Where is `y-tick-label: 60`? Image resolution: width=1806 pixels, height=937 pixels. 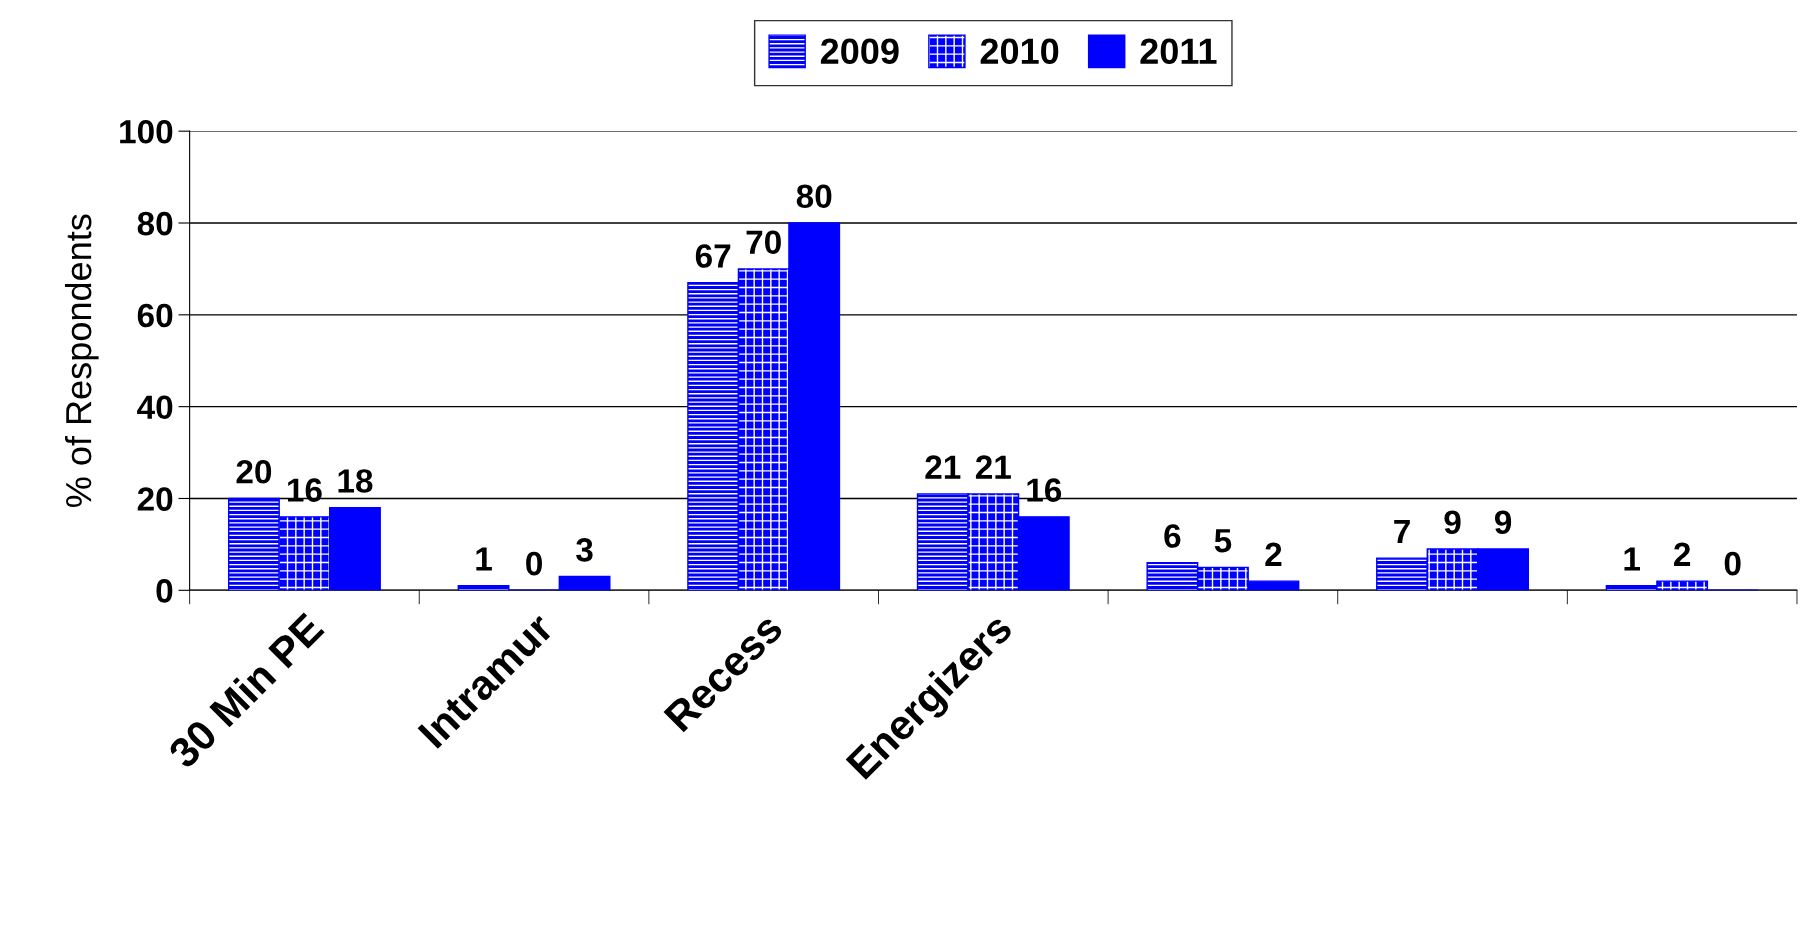
y-tick-label: 60 is located at coordinates (155, 315).